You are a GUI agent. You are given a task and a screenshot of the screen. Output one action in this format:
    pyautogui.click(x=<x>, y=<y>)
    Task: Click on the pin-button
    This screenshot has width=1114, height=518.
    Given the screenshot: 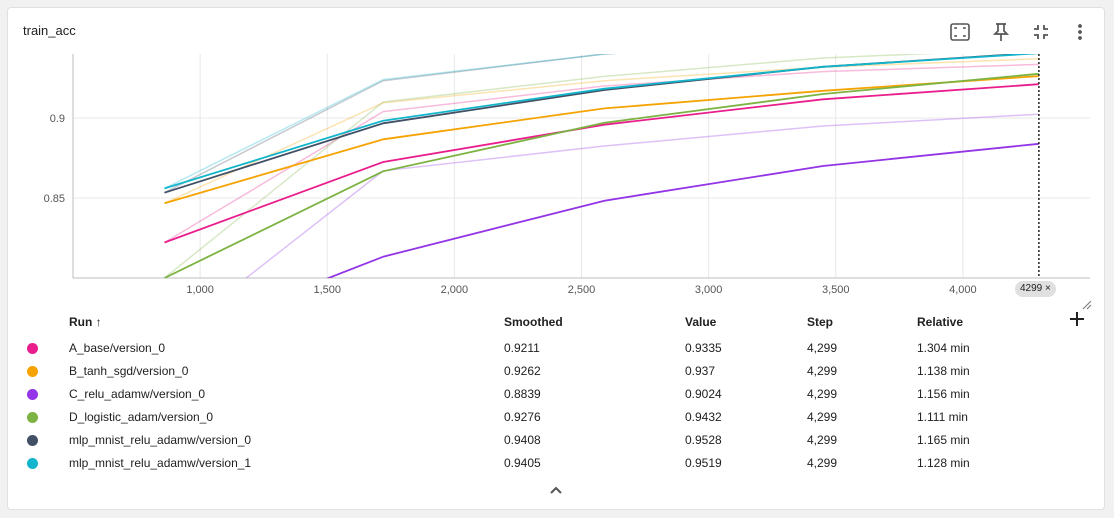 What is the action you would take?
    pyautogui.click(x=1001, y=32)
    